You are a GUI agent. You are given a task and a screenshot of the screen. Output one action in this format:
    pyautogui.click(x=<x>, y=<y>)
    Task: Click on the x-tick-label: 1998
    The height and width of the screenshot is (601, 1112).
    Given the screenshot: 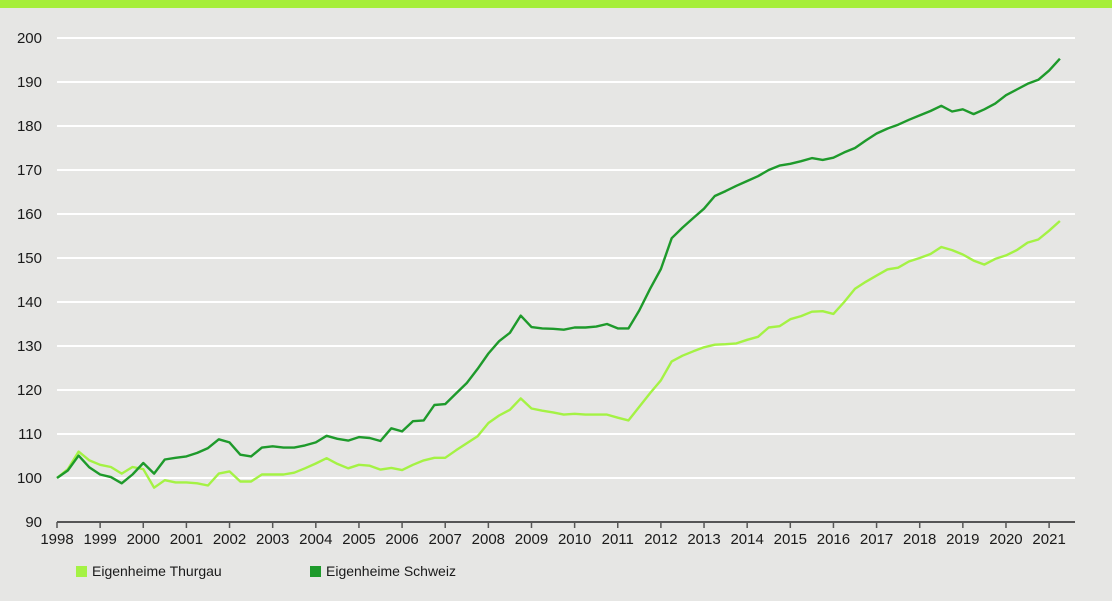 What is the action you would take?
    pyautogui.click(x=56, y=539)
    